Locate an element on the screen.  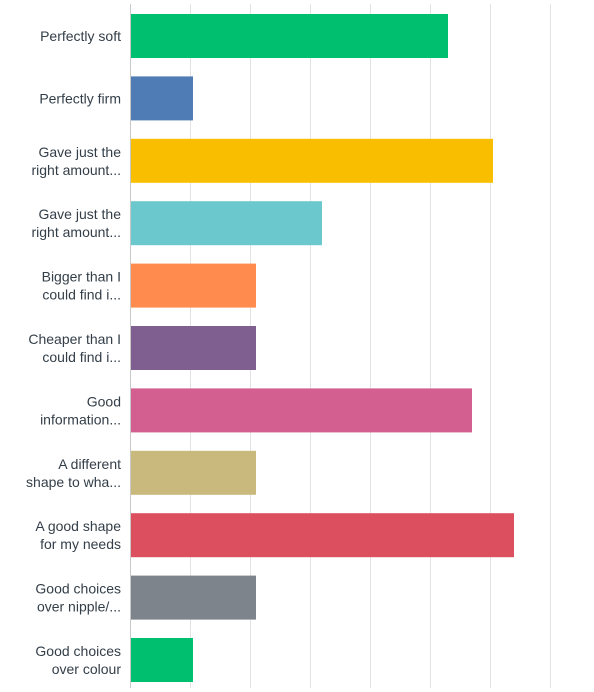
category-label-line: A different is located at coordinates (89, 464).